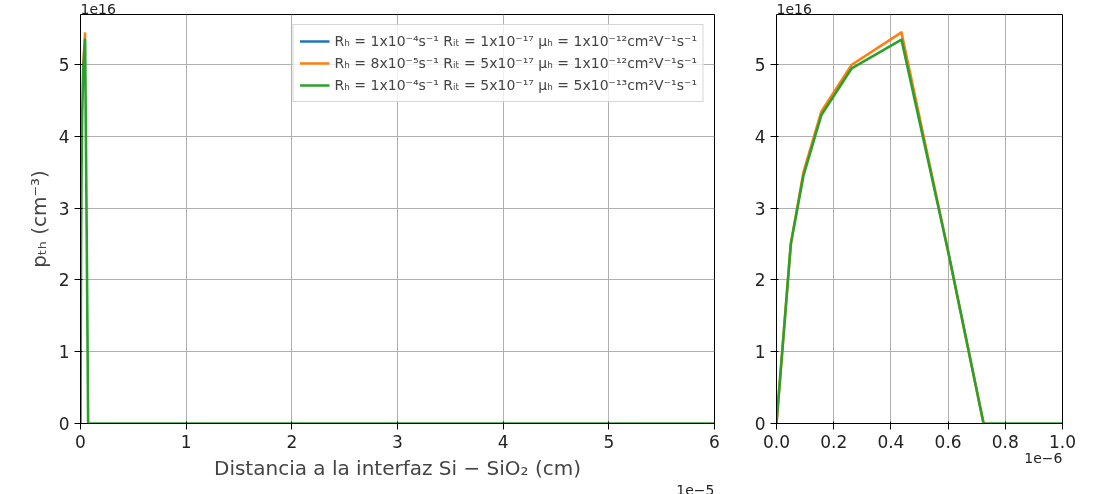  What do you see at coordinates (515, 41) in the screenshot?
I see `legend-label: Rₕ = 1x10⁻⁴s⁻¹ Rᵢₜ = 1x10⁻¹⁷ μₕ = 1x10⁻¹²cm²V⁻¹s⁻¹` at bounding box center [515, 41].